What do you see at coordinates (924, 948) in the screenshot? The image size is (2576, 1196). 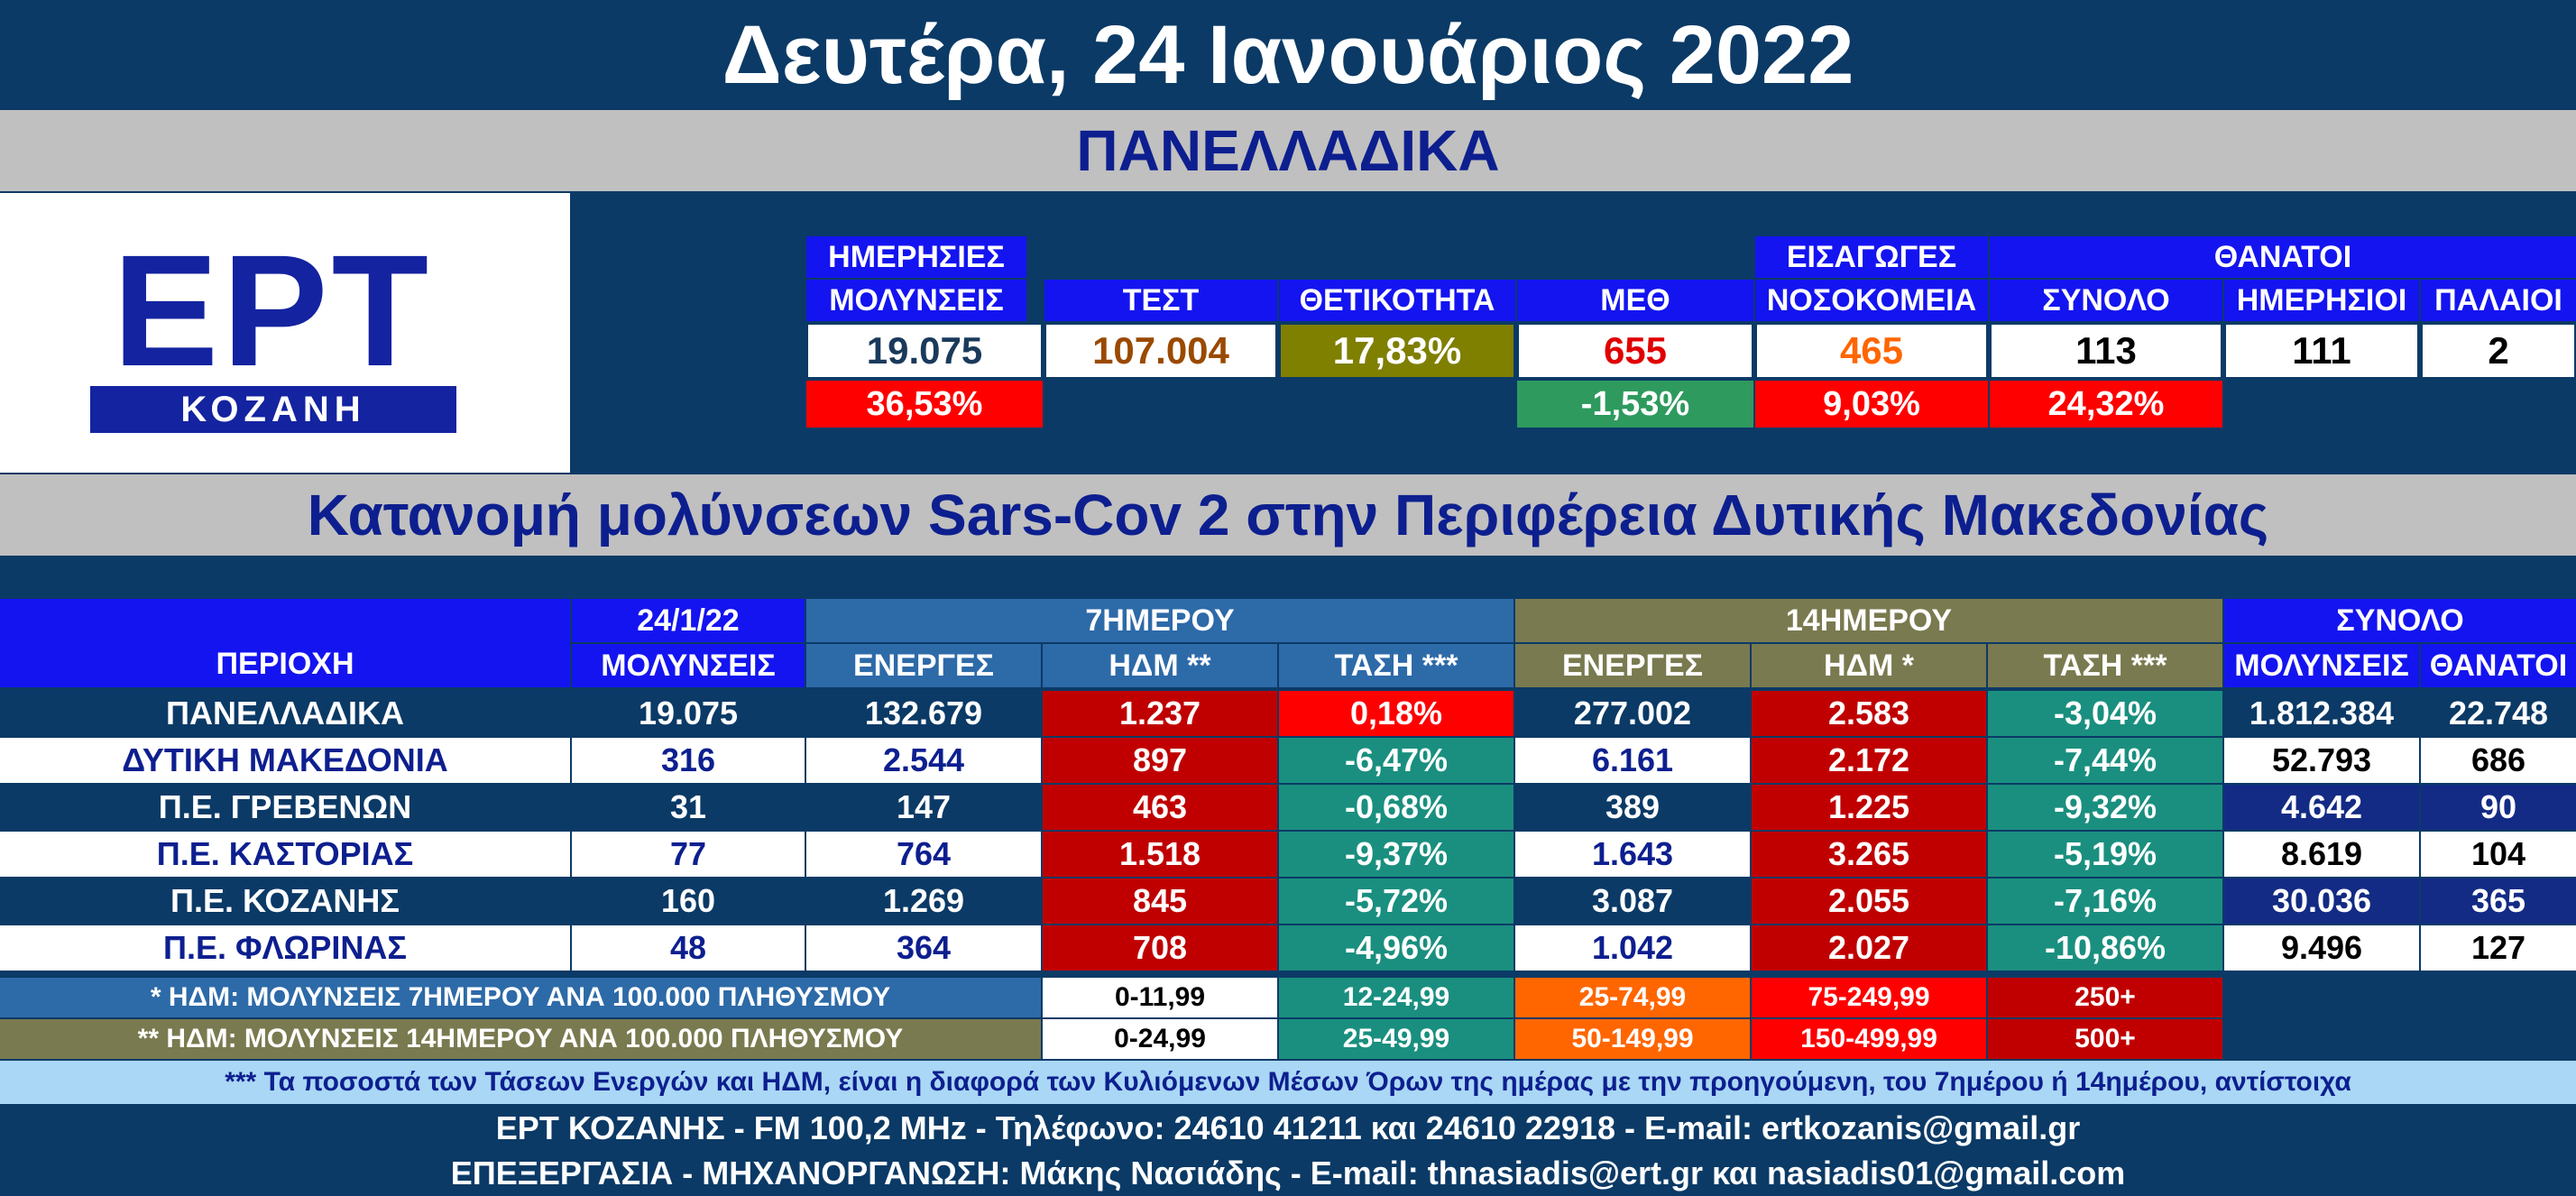 I see `table-cell-a7: 364` at bounding box center [924, 948].